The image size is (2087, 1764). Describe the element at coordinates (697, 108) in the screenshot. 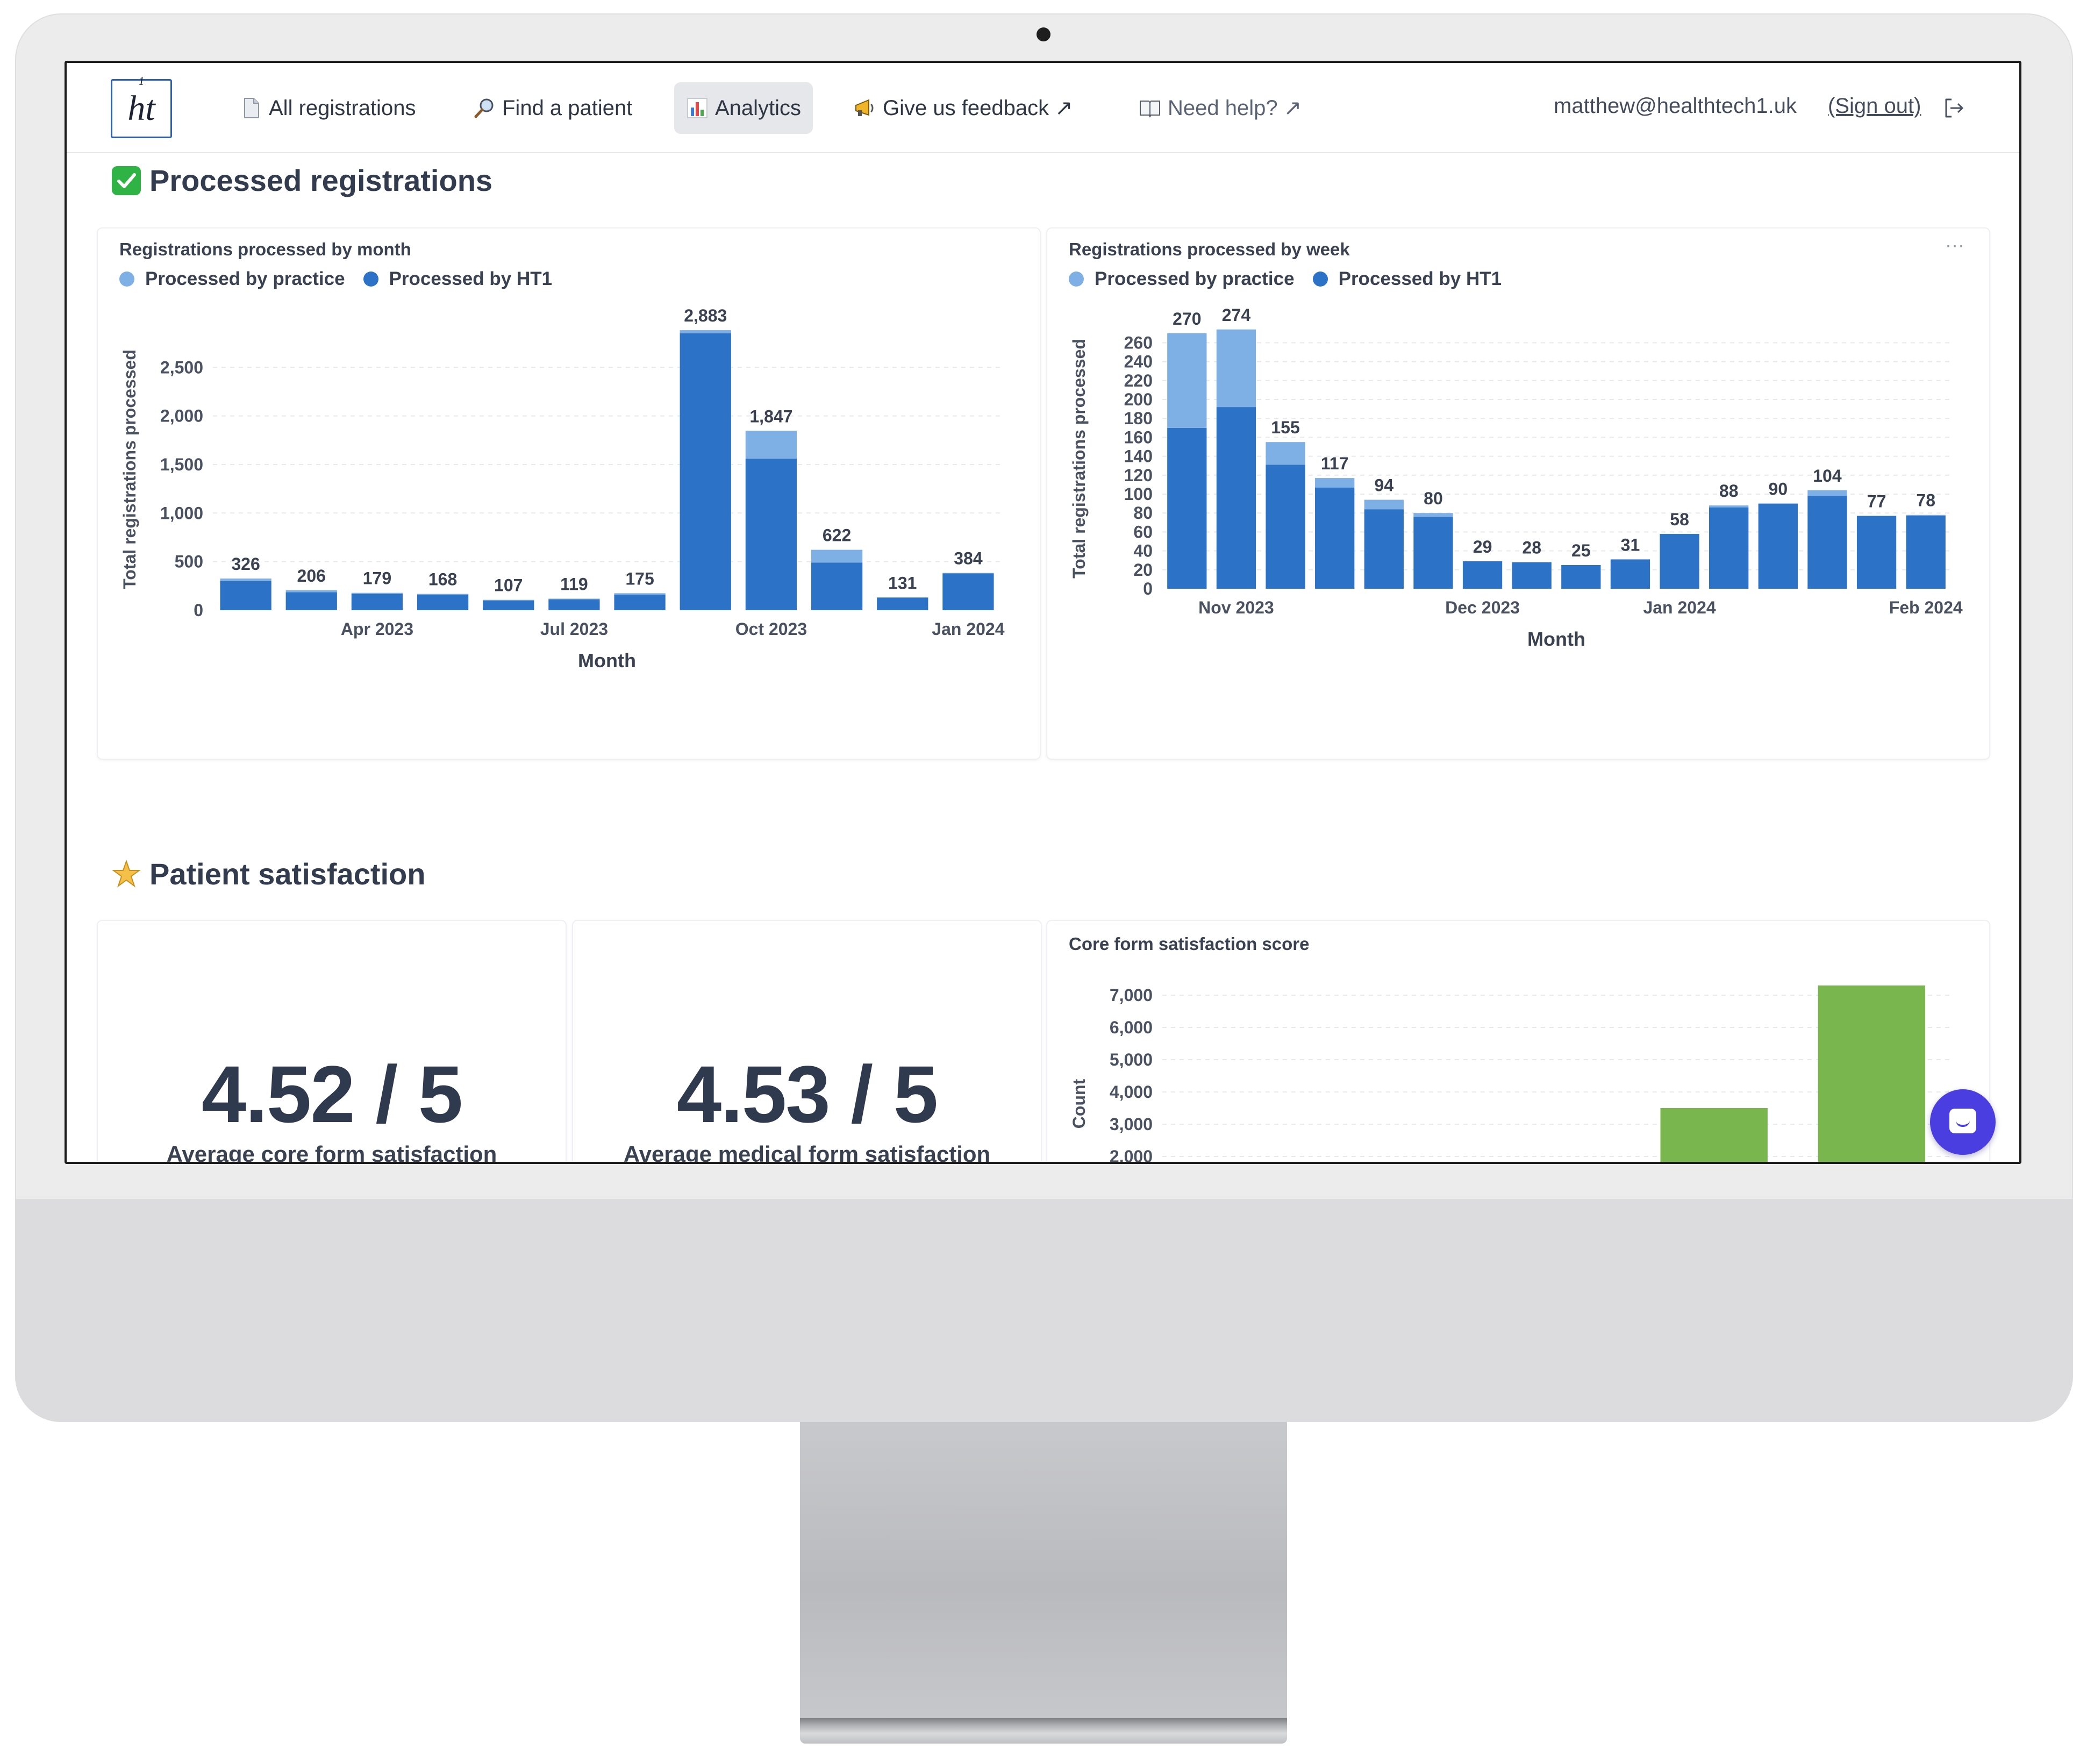

I see `bar-chart-icon` at that location.